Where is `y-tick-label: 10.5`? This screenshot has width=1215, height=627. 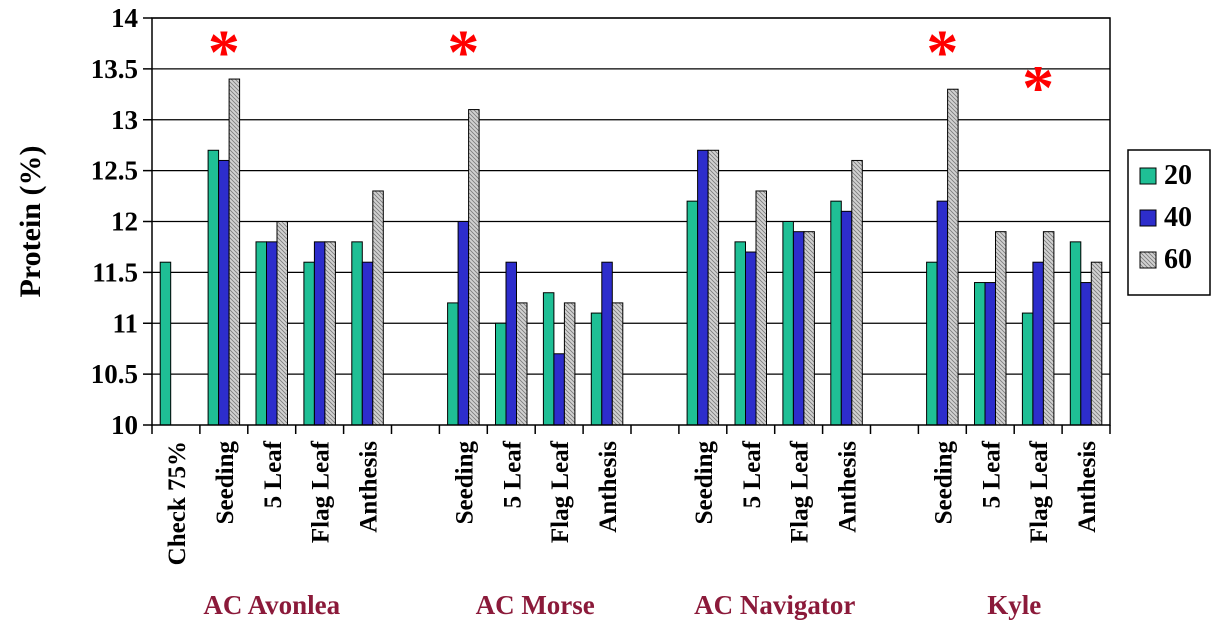 y-tick-label: 10.5 is located at coordinates (114, 374).